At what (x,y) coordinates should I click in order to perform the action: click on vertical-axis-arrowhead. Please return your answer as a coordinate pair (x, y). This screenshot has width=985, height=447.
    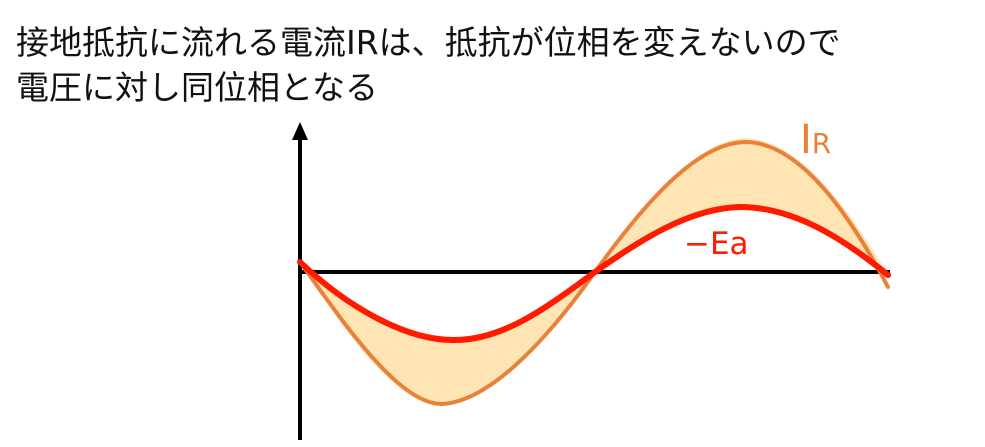
    Looking at the image, I should click on (300, 131).